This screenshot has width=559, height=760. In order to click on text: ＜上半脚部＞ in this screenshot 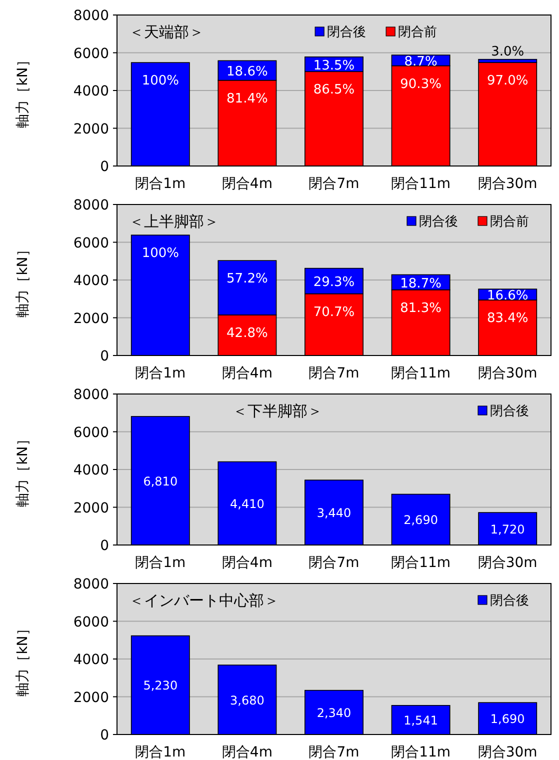, I will do `click(174, 221)`.